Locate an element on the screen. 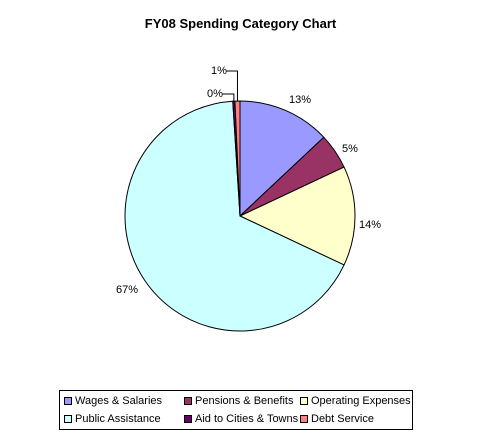 The width and height of the screenshot is (481, 440). legend-item: Operating Expenses is located at coordinates (355, 401).